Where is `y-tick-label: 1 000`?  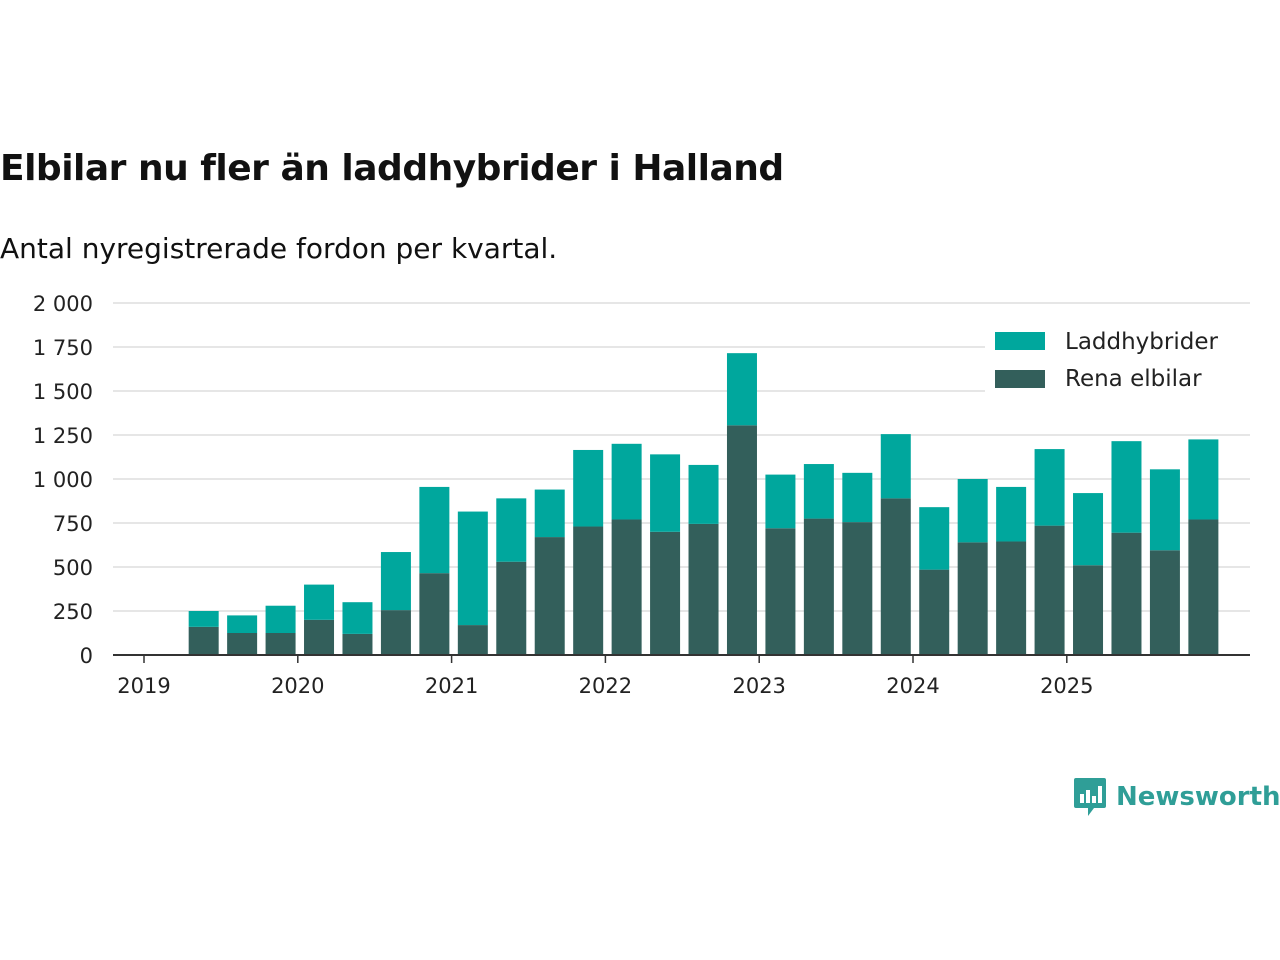
y-tick-label: 1 000 is located at coordinates (63, 480).